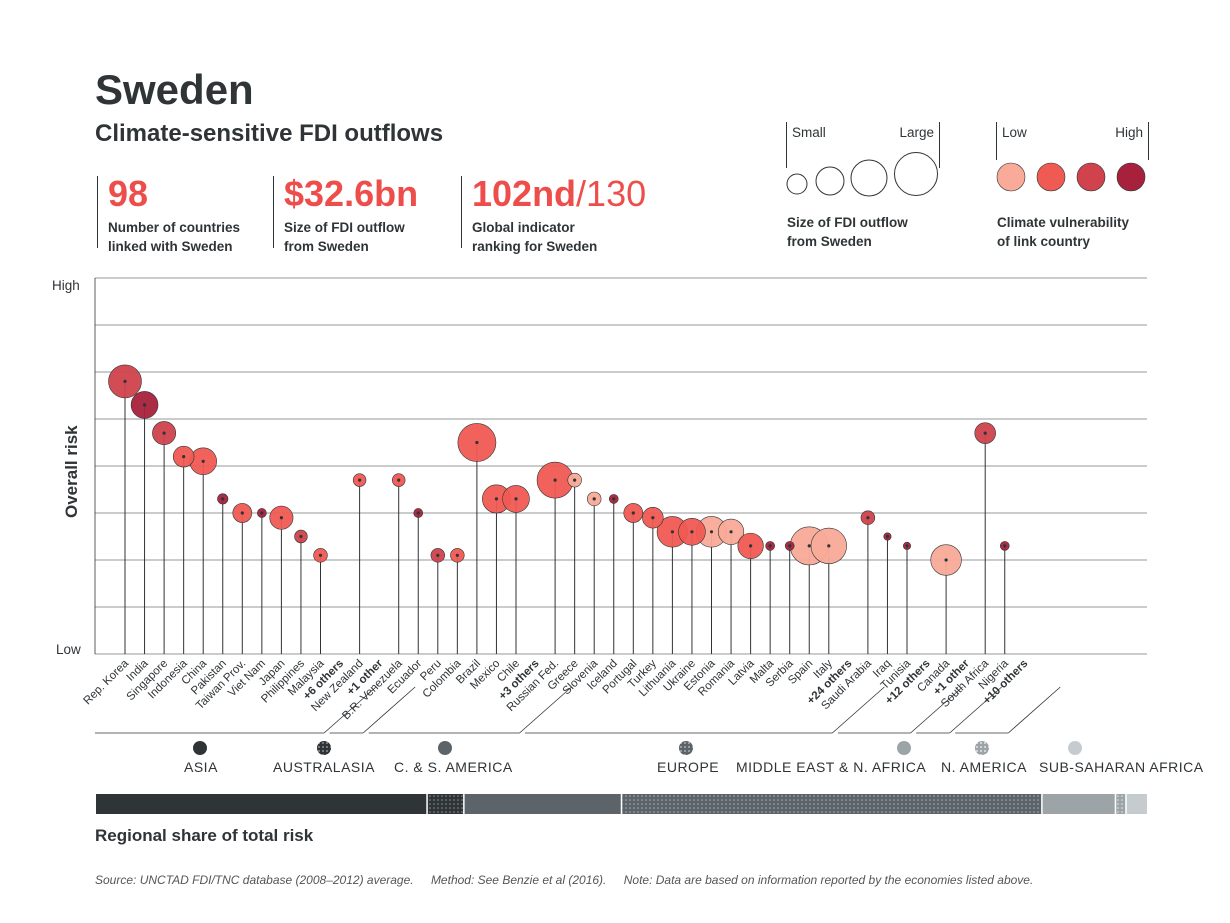  What do you see at coordinates (809, 132) in the screenshot?
I see `size-legend-small: Small` at bounding box center [809, 132].